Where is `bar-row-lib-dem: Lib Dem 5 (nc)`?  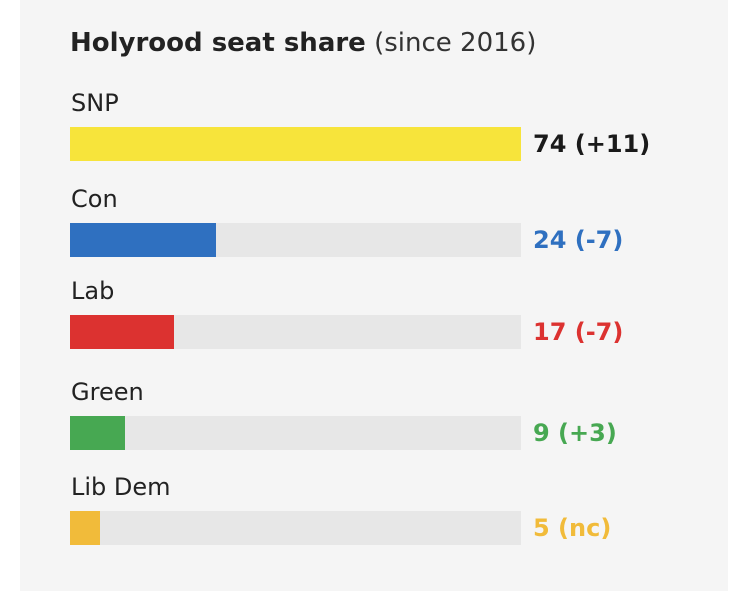
bar-row-lib-dem: Lib Dem 5 (nc) is located at coordinates (380, 518).